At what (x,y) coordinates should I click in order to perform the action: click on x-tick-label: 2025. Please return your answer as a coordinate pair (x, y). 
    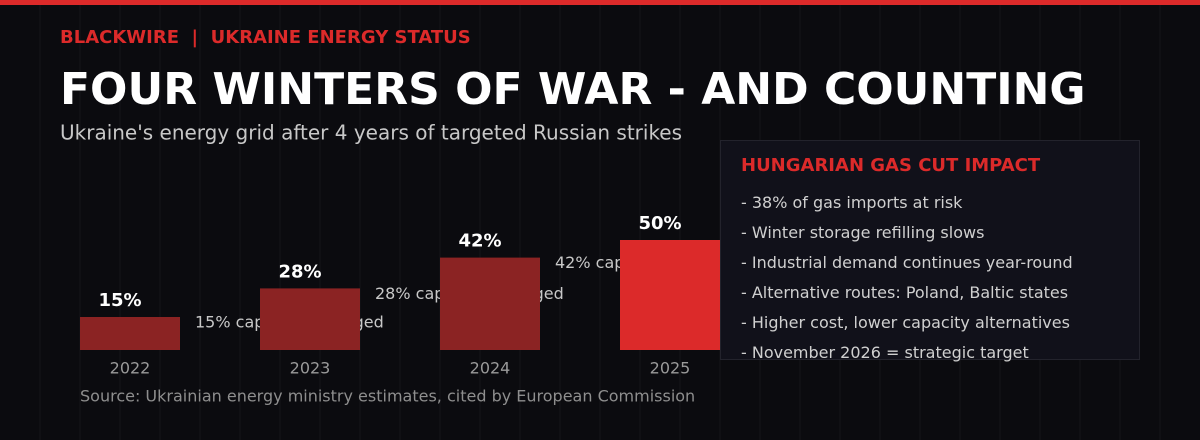
    Looking at the image, I should click on (670, 368).